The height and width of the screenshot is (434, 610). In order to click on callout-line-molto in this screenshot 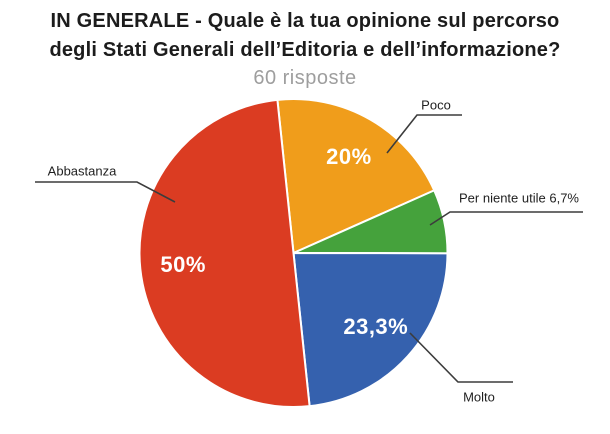, I will do `click(461, 357)`.